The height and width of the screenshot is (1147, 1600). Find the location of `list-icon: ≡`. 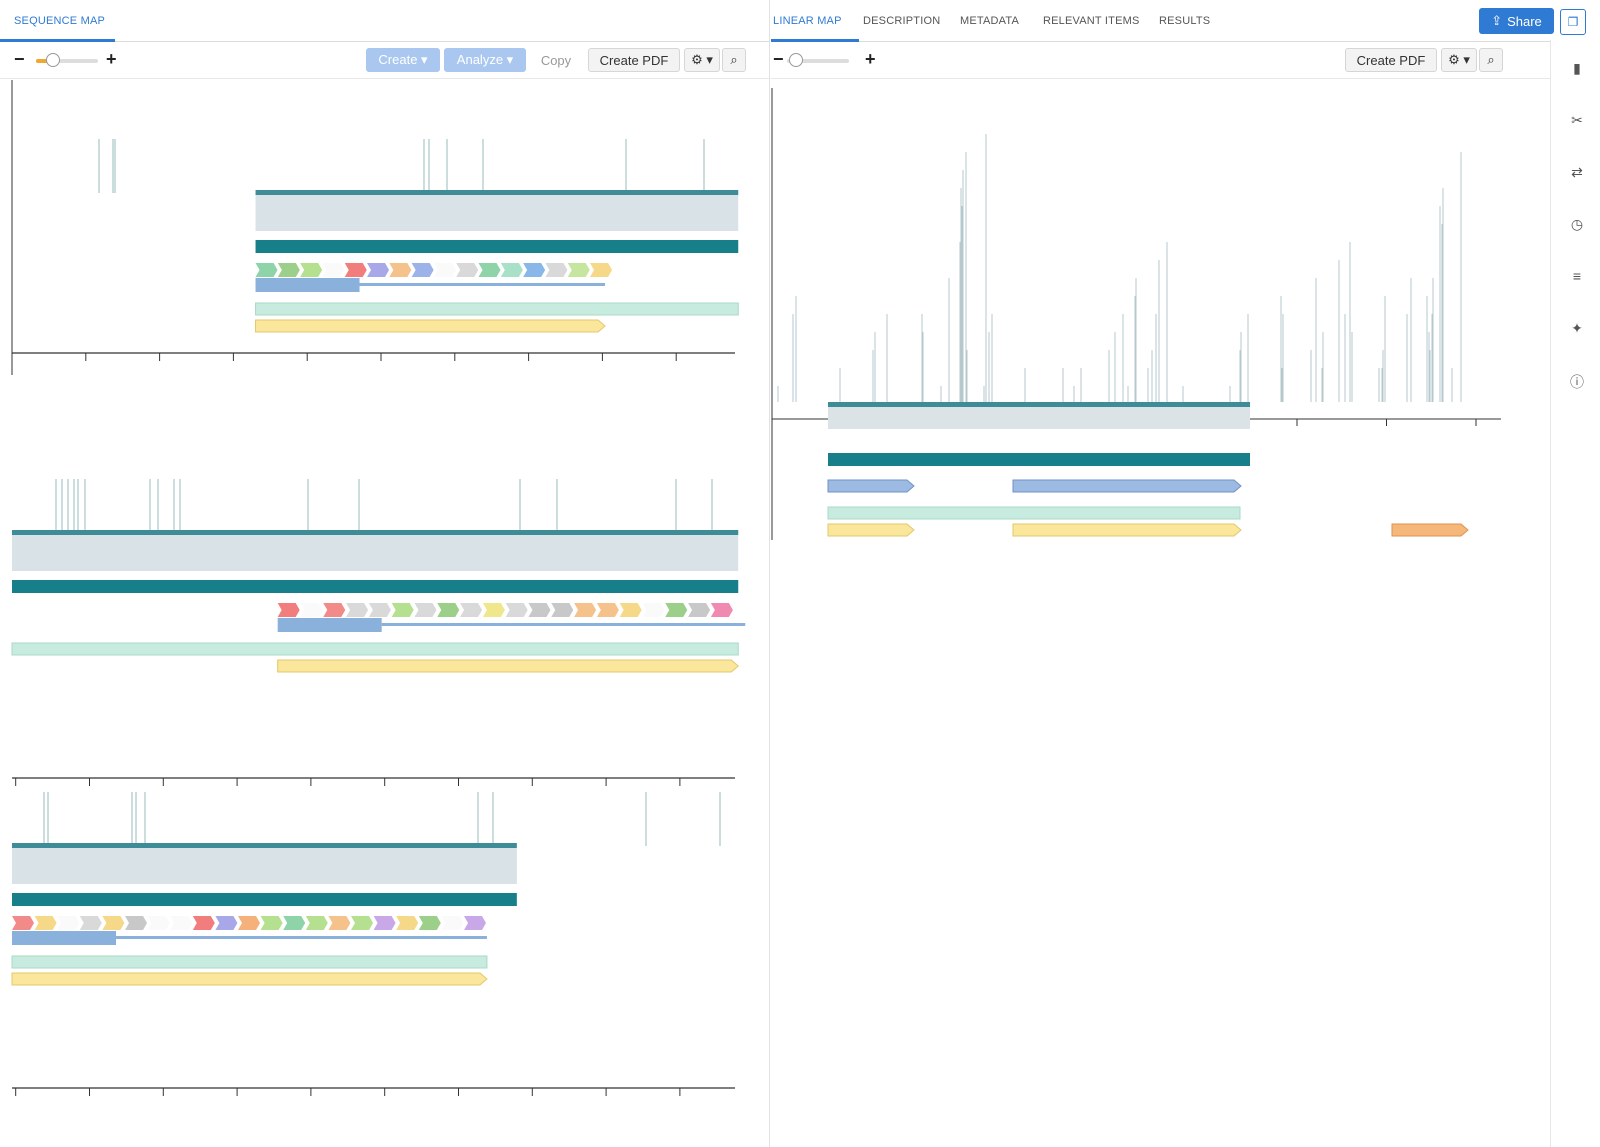

list-icon: ≡ is located at coordinates (1577, 276).